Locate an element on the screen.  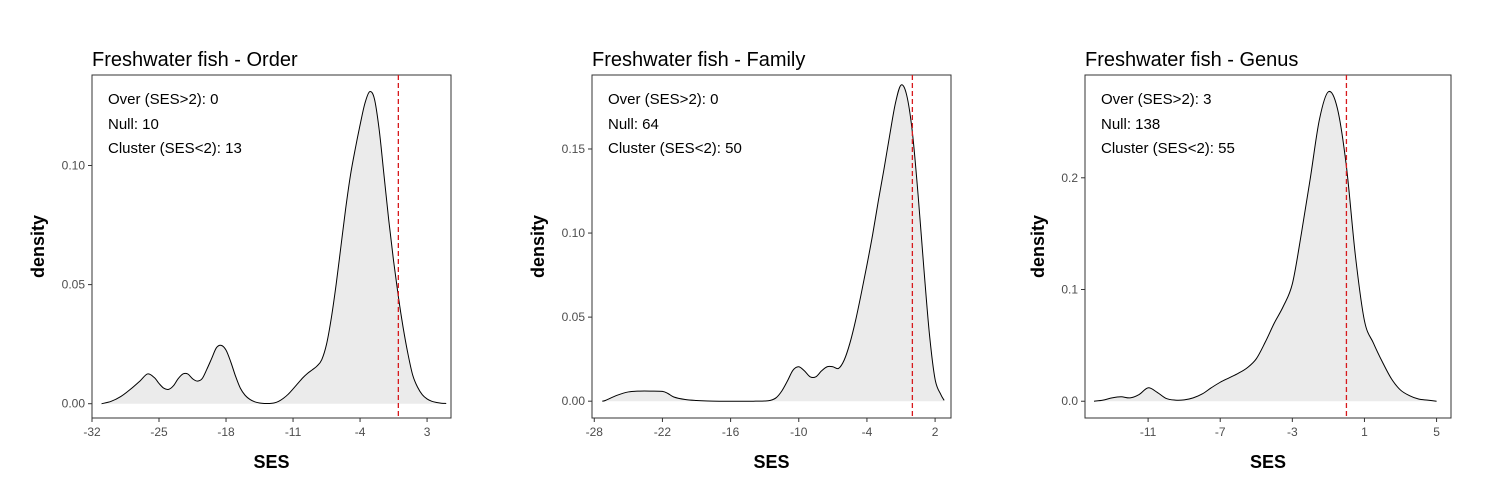
x-axis: -32 -25 -18 -11 -4 3 is located at coordinates (257, 428).